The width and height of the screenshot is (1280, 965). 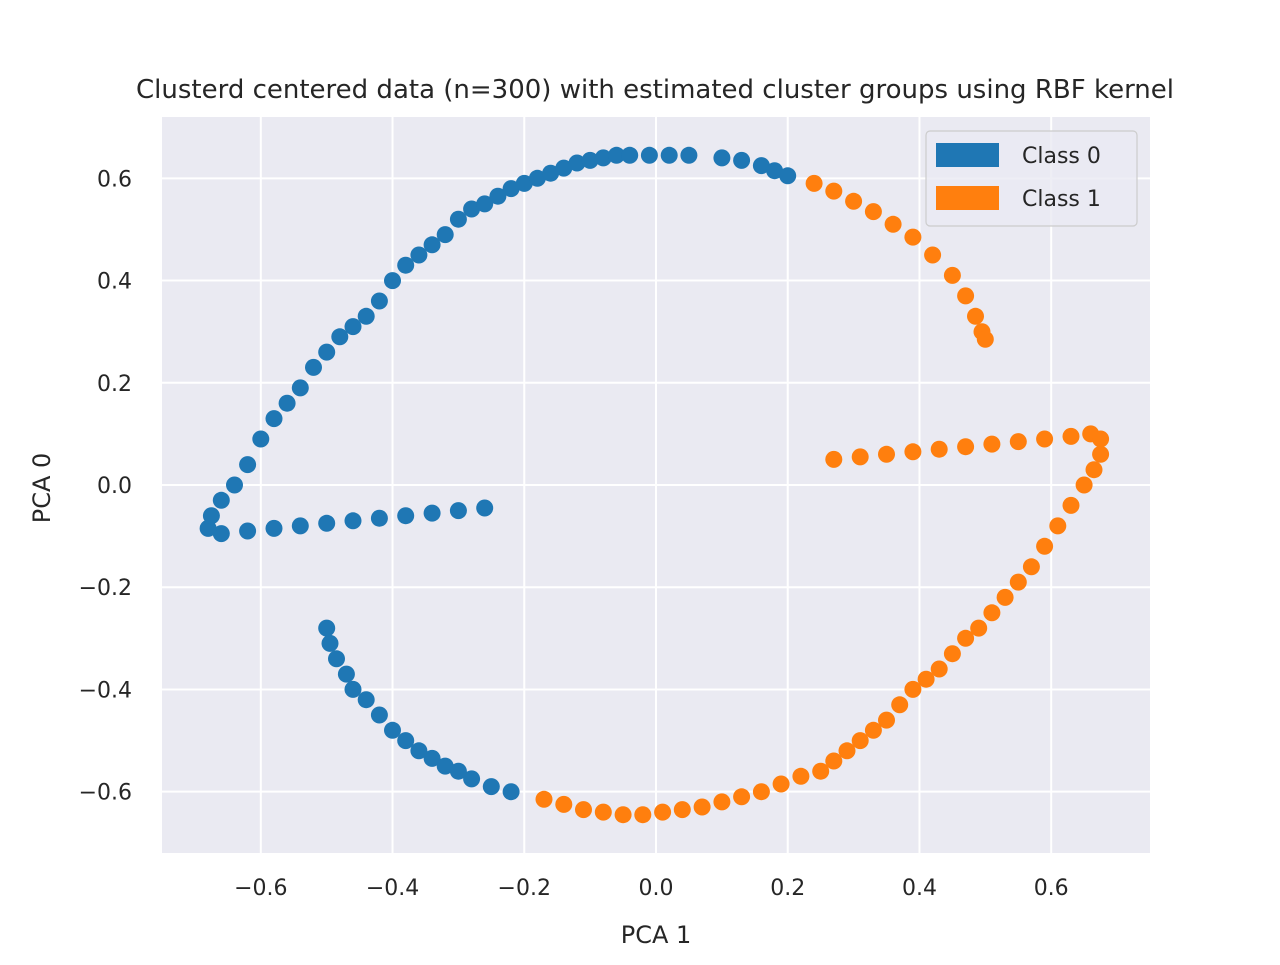 I want to click on y-tick-label: 0.2, so click(x=114, y=384).